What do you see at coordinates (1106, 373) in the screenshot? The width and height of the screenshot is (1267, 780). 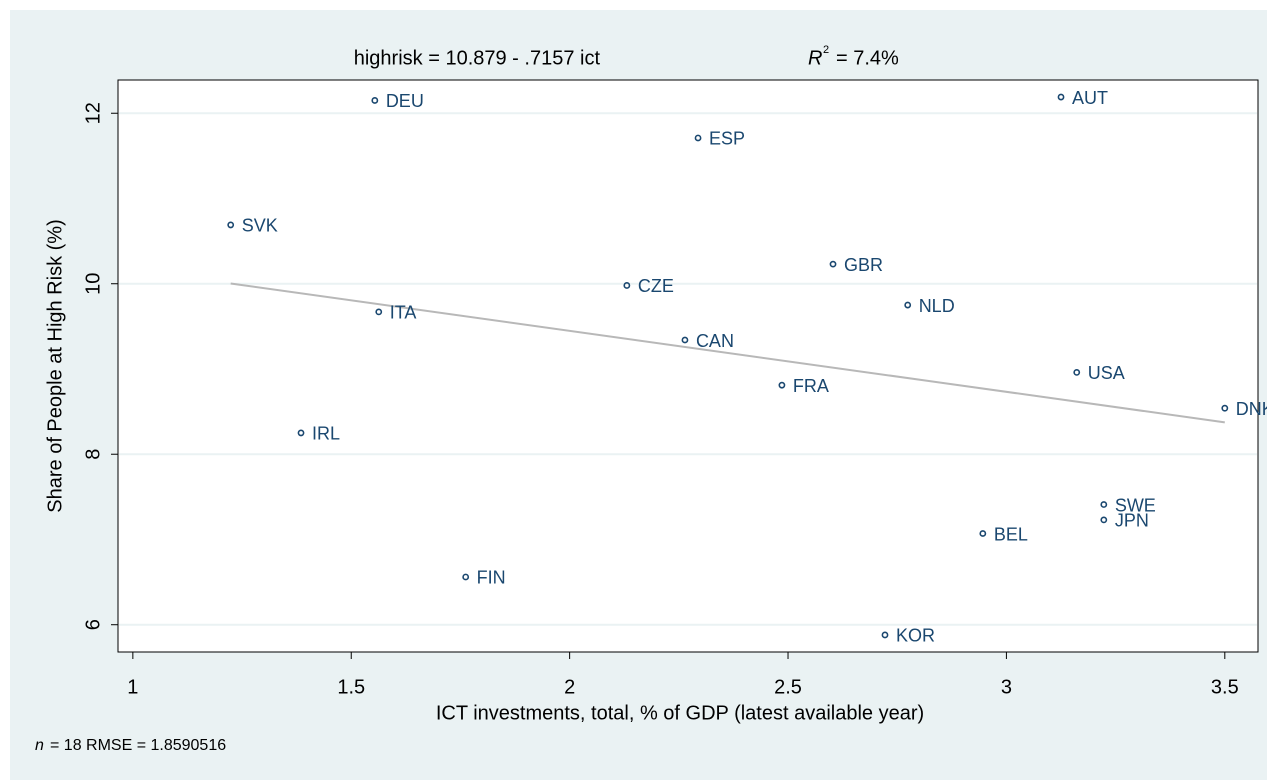 I see `point-label: USA` at bounding box center [1106, 373].